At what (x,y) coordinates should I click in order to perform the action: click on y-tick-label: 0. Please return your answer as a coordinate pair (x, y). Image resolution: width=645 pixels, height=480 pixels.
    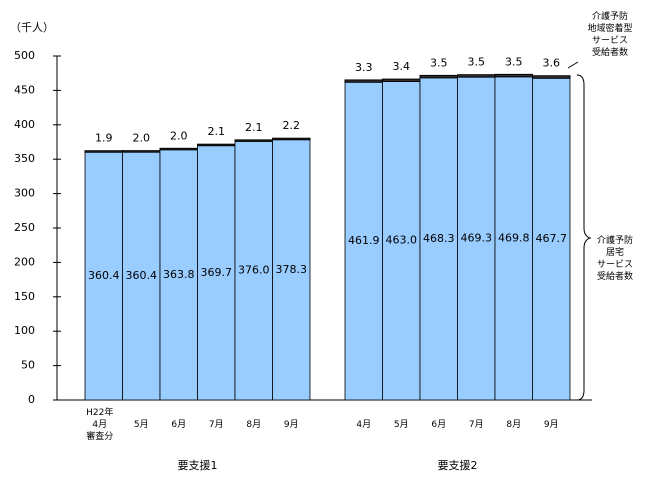
    Looking at the image, I should click on (31, 399).